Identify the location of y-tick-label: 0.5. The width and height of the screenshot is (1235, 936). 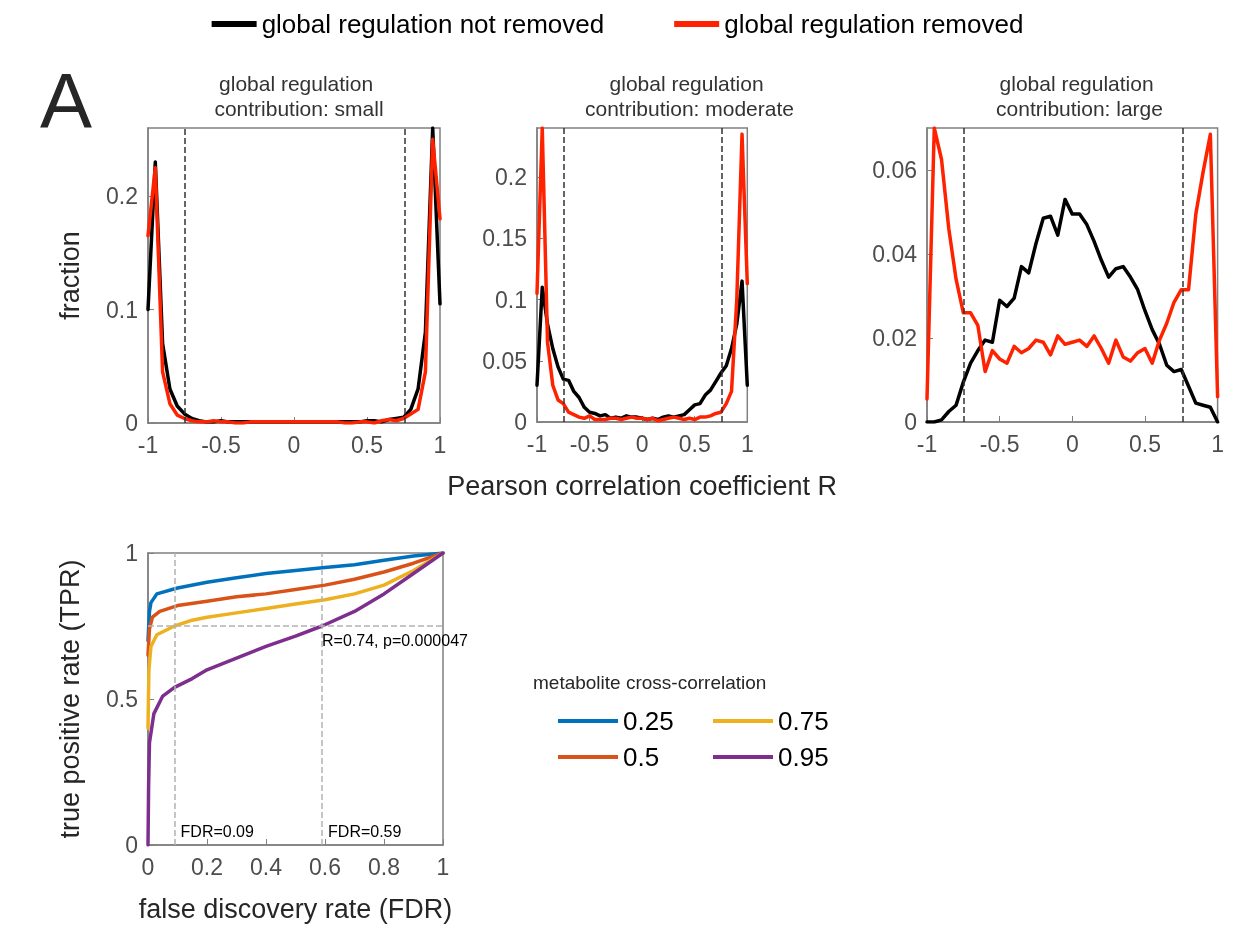
(122, 699).